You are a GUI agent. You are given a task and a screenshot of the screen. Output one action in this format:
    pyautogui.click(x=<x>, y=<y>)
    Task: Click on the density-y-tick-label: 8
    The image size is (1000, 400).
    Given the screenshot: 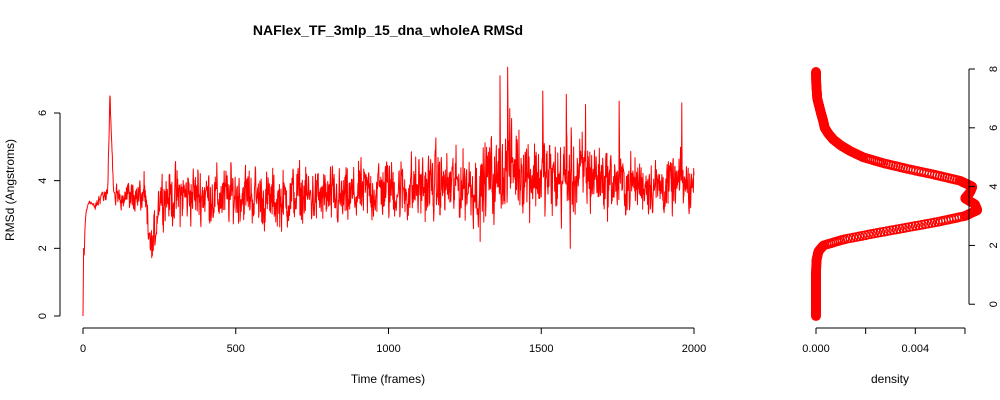 What is the action you would take?
    pyautogui.click(x=994, y=69)
    